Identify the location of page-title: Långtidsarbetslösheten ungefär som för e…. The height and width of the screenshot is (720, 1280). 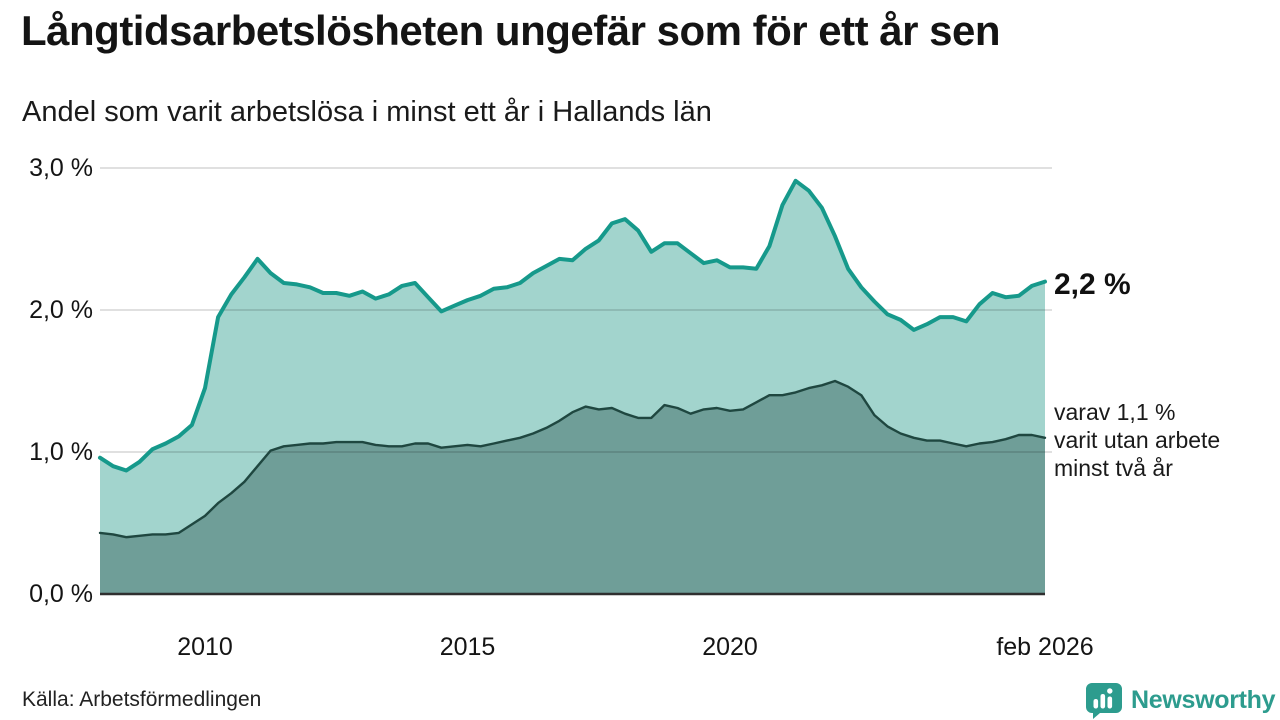
(511, 30).